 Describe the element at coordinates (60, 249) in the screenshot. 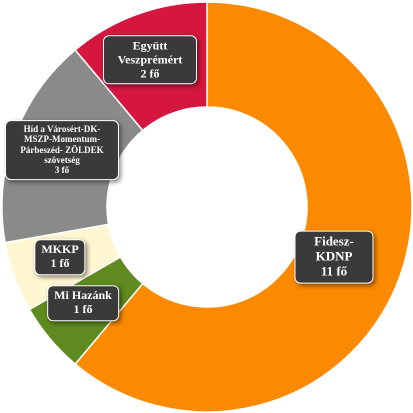

I see `label-name: MKKP` at that location.